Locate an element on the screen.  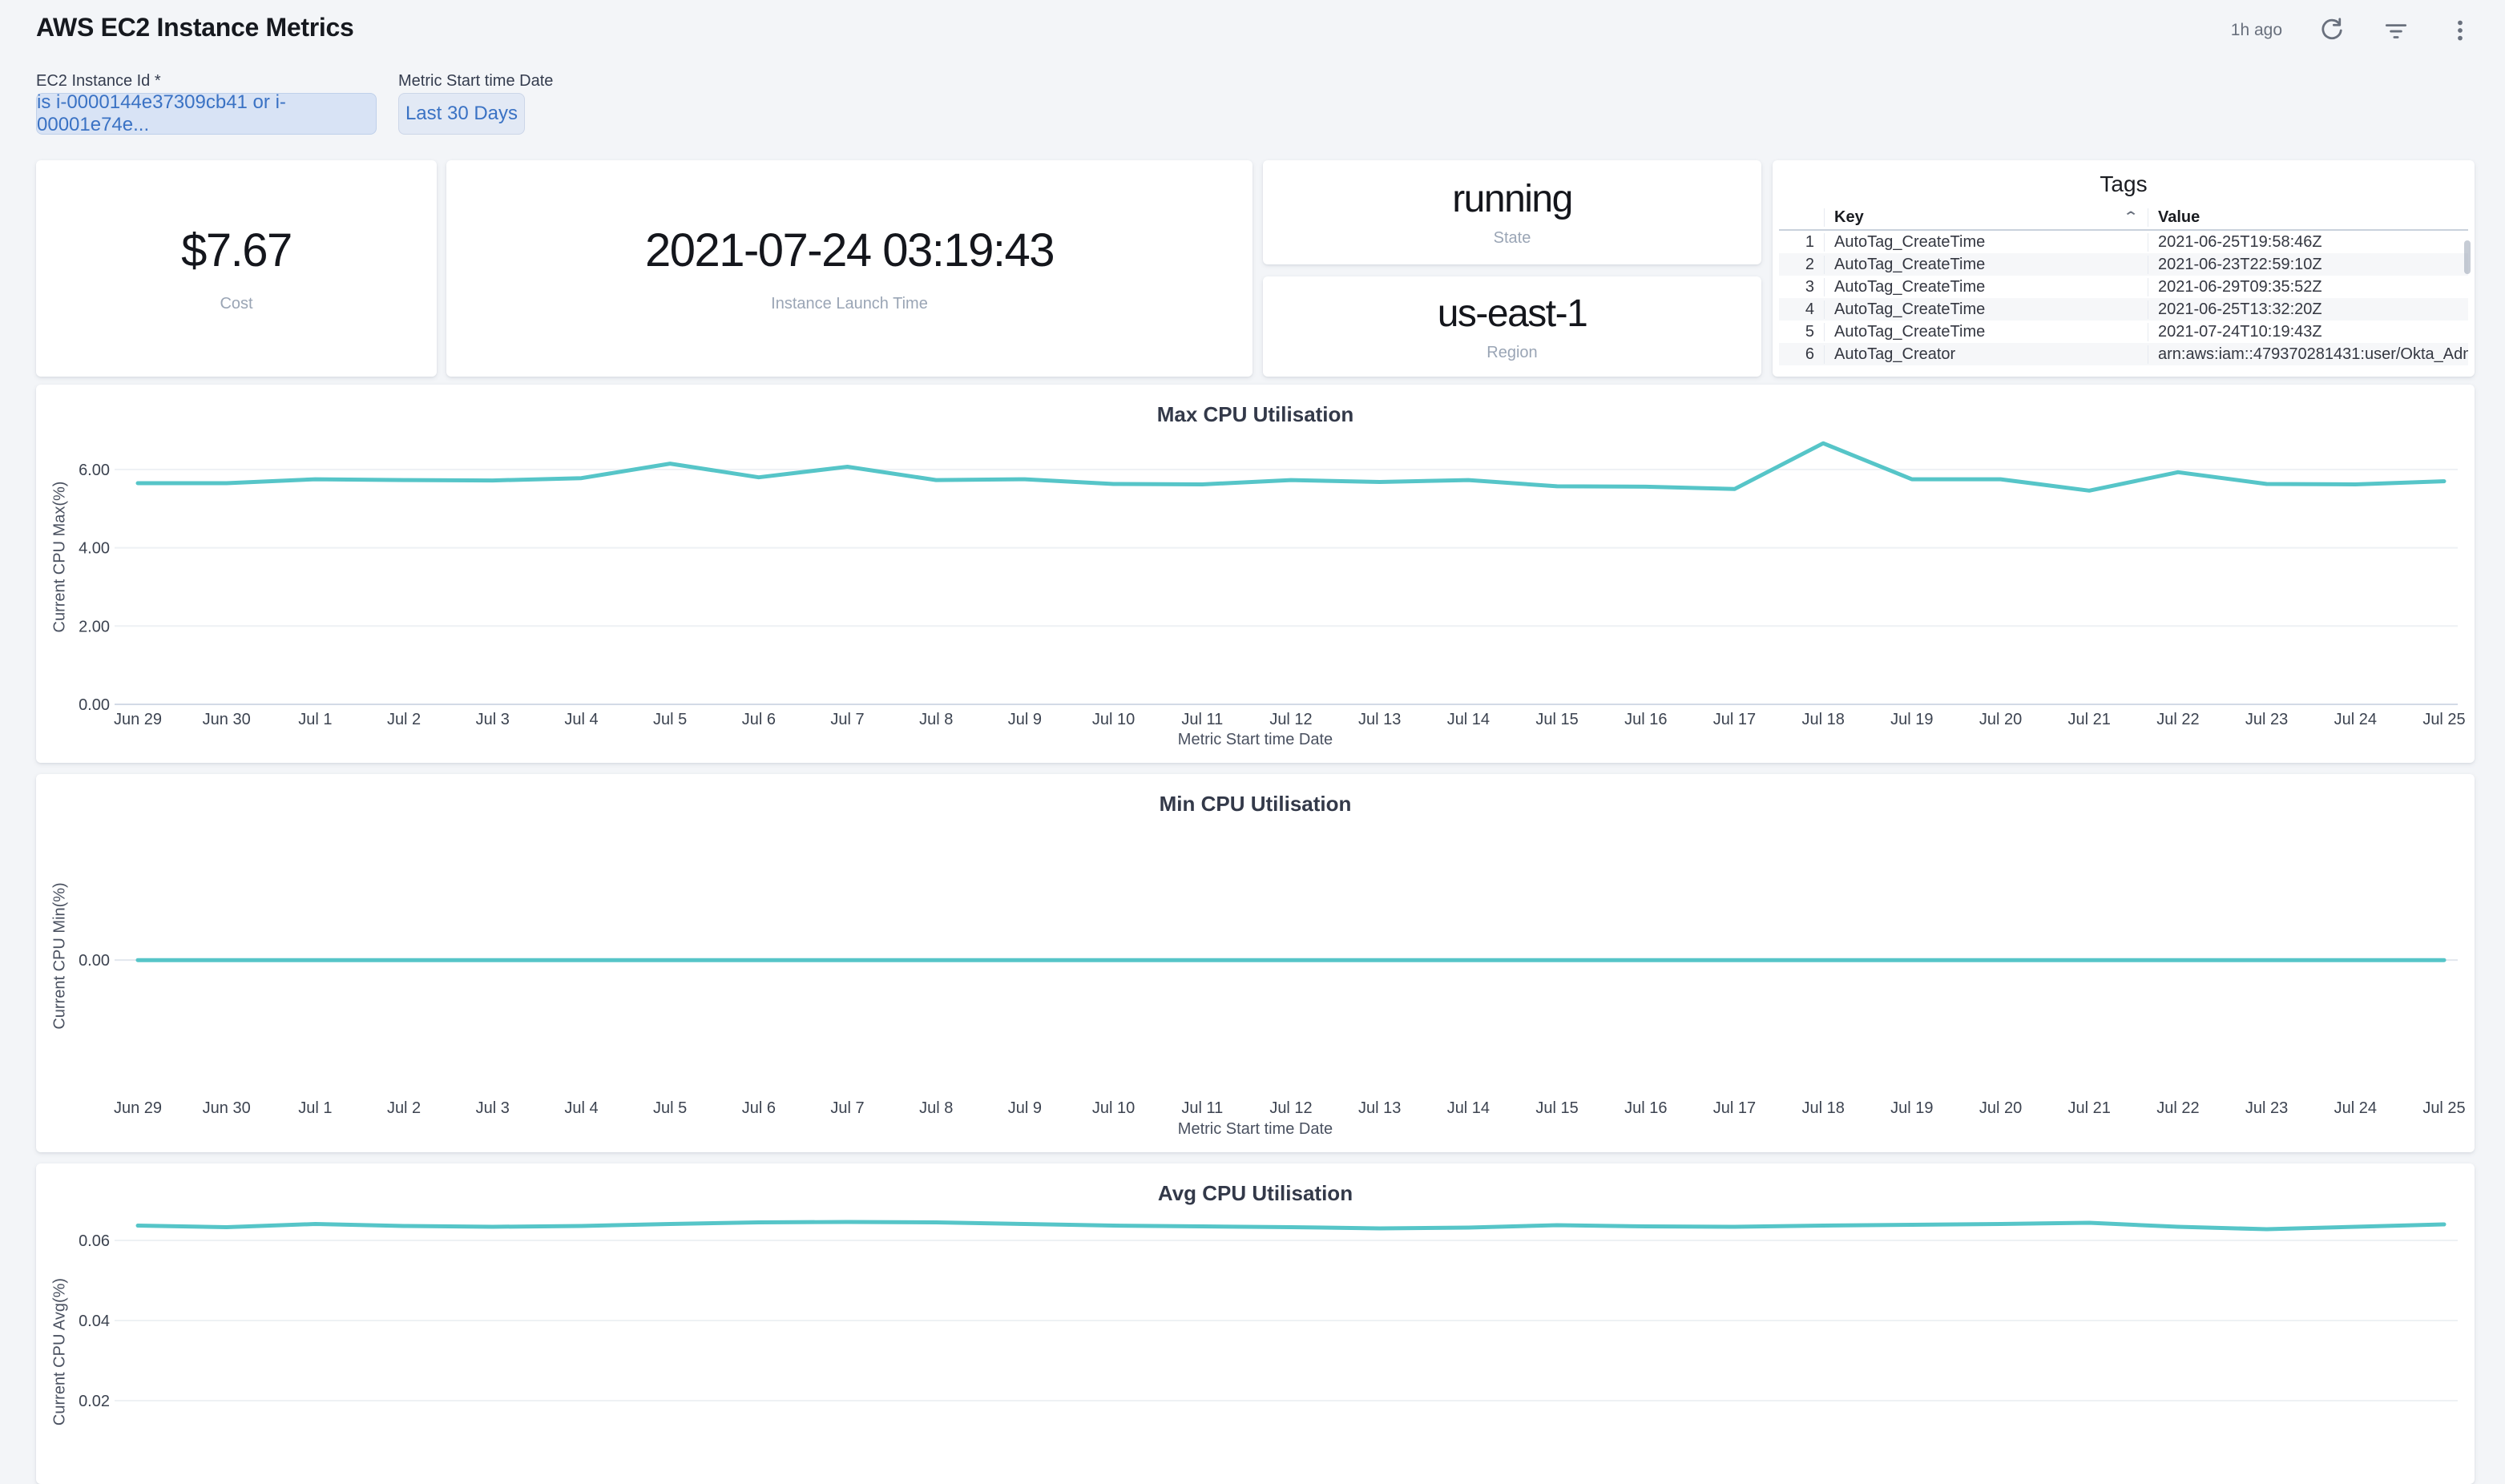
table-row: 2 AutoTag_CreateTime 2021-06-23T22:59:10Z is located at coordinates (2123, 265).